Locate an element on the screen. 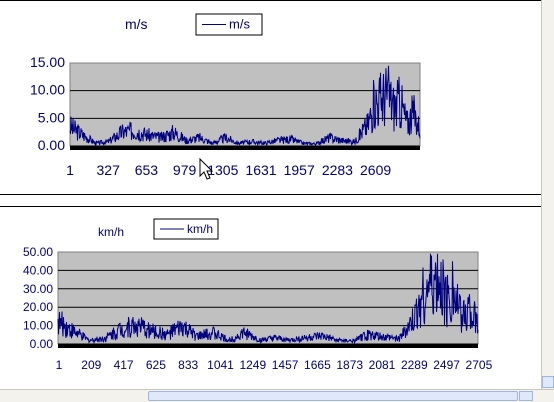 The image size is (554, 402). legend-label: m/s is located at coordinates (239, 24).